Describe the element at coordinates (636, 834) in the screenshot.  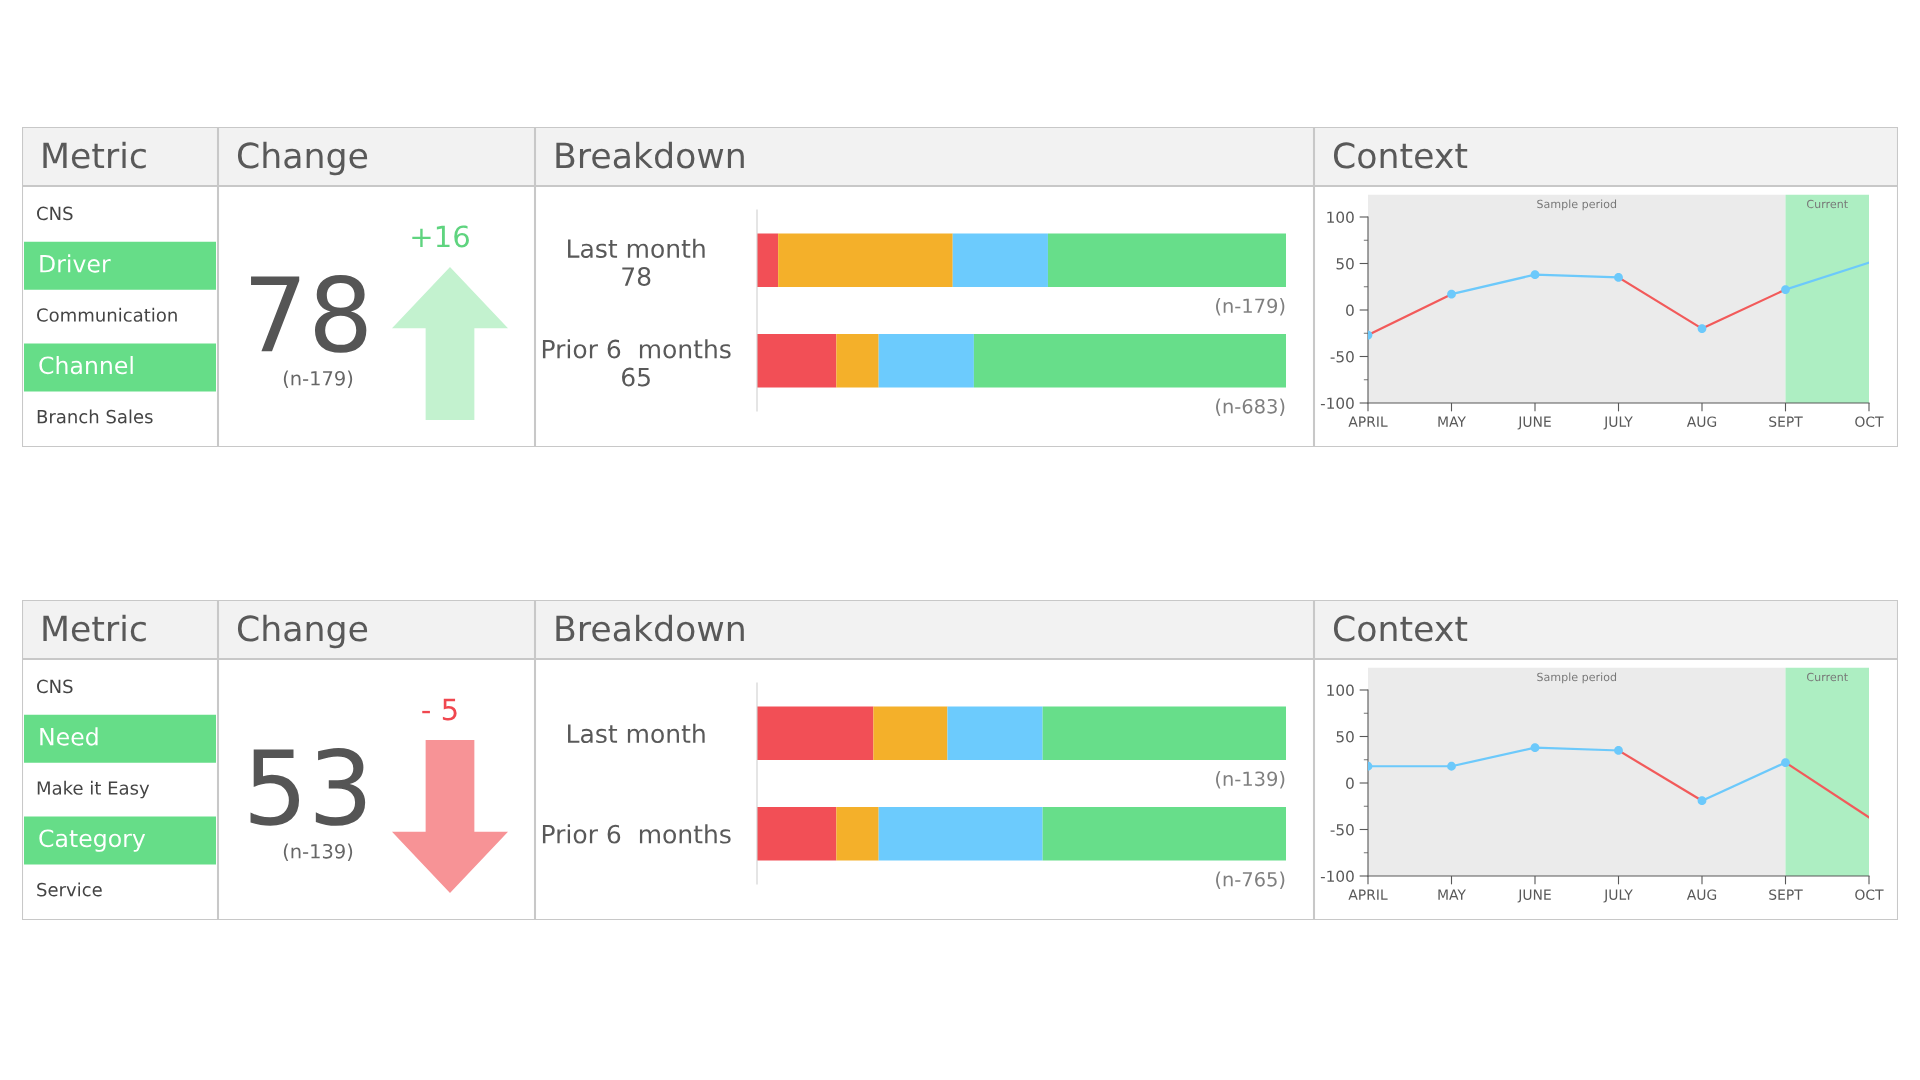
I see `y-tick-label: Prior 6 months` at that location.